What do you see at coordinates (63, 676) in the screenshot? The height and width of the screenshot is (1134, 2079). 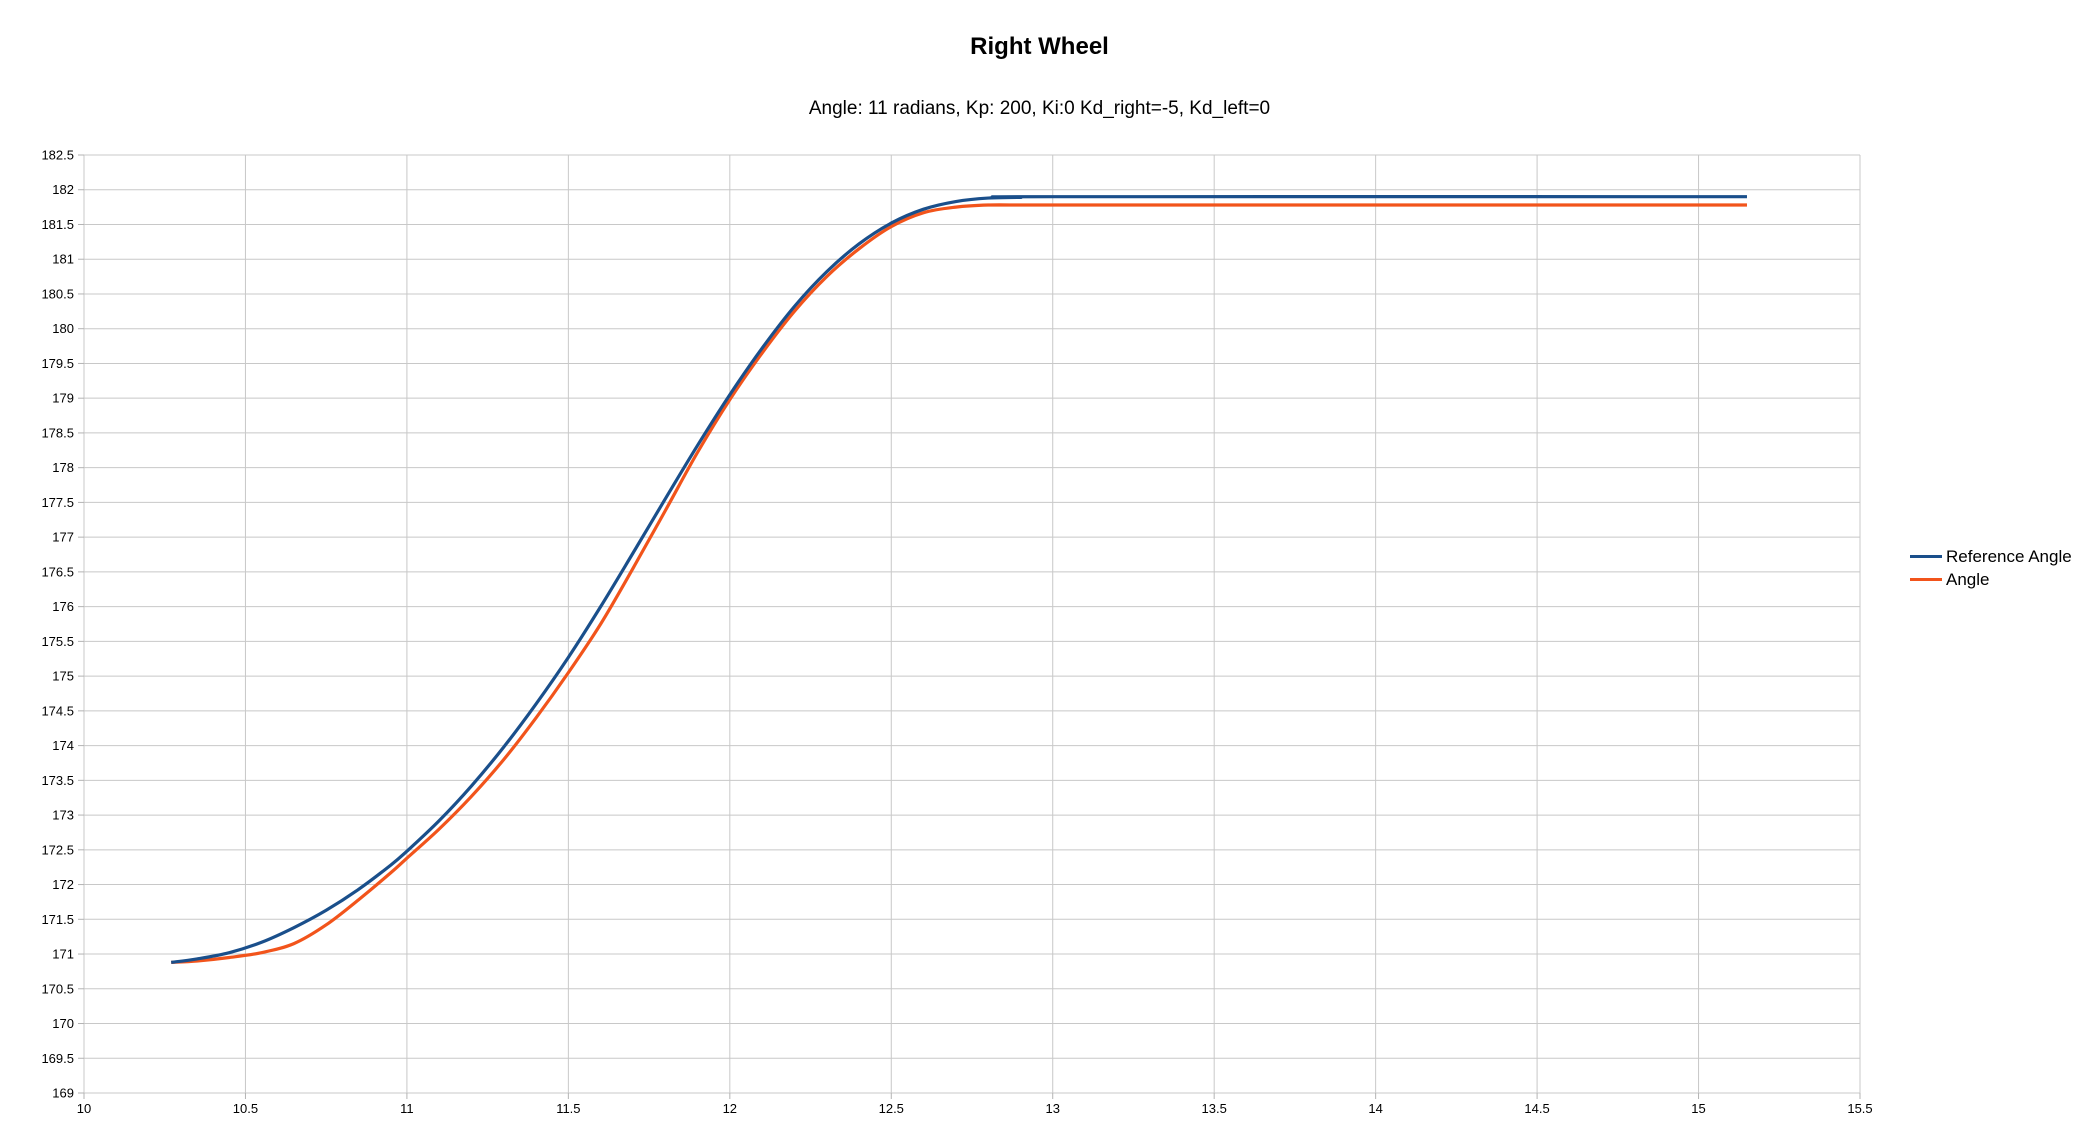 I see `y-tick-label: 175` at bounding box center [63, 676].